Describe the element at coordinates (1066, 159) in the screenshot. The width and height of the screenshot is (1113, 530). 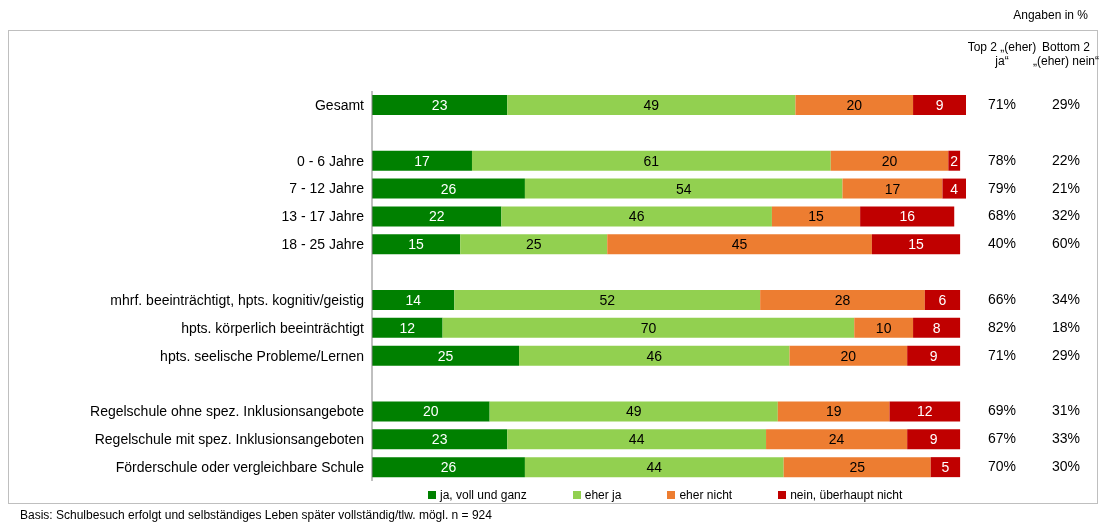
I see `text: 22%` at that location.